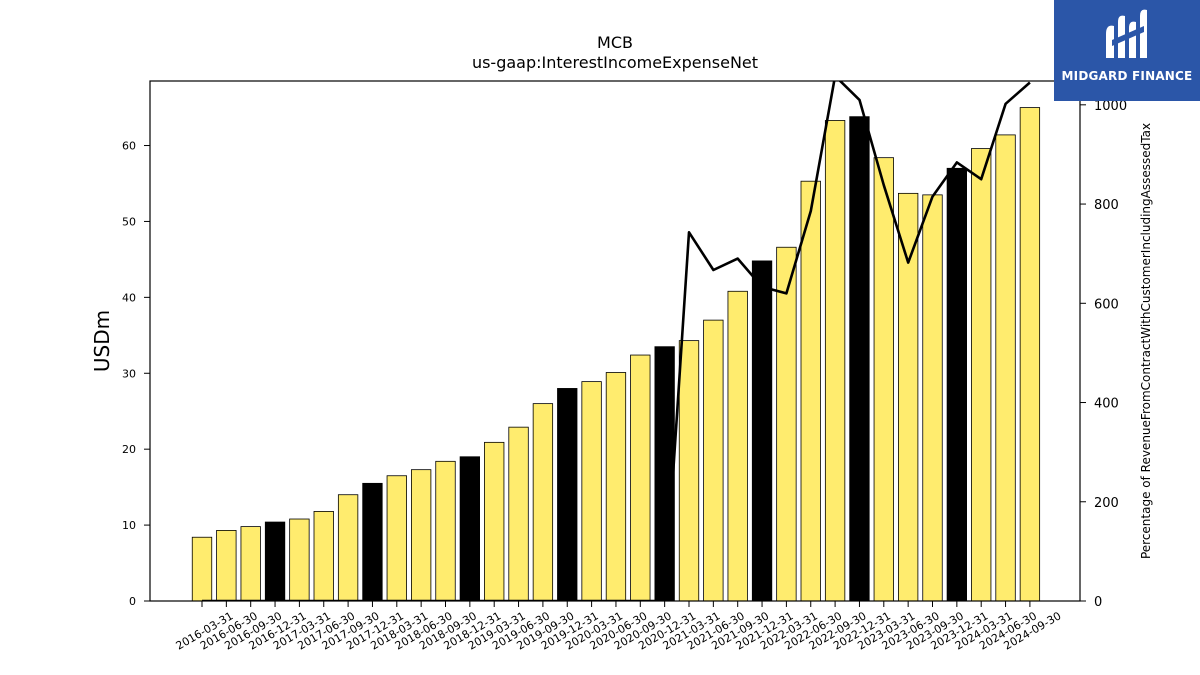  What do you see at coordinates (1126, 34) in the screenshot?
I see `logo-mark-icon` at bounding box center [1126, 34].